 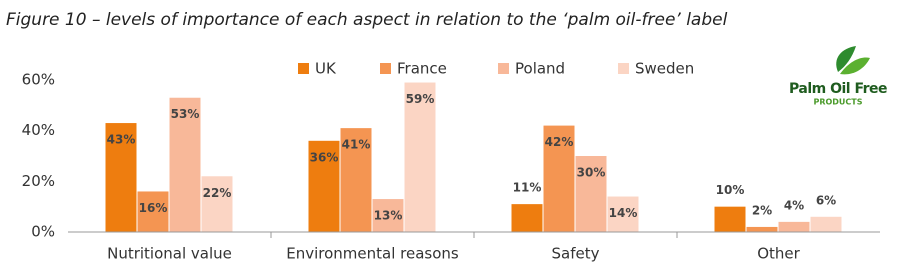 What do you see at coordinates (762, 210) in the screenshot?
I see `value-label: 2%` at bounding box center [762, 210].